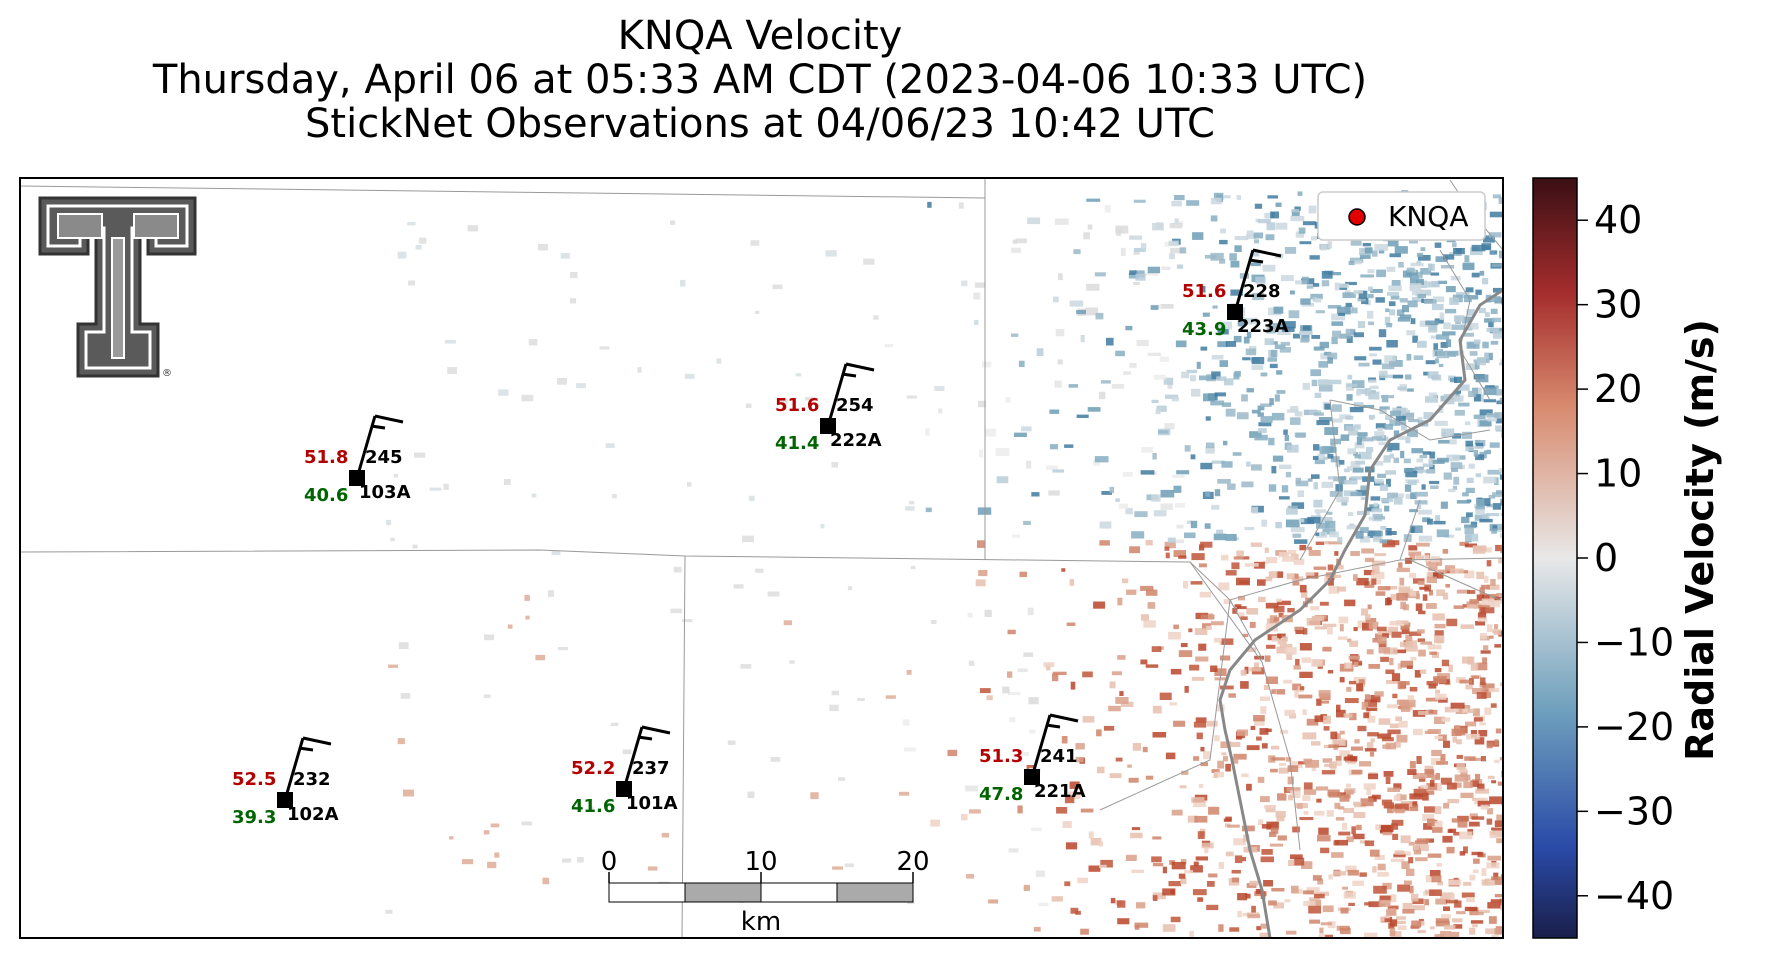  Describe the element at coordinates (1618, 389) in the screenshot. I see `colorbar-tick-label: 20` at that location.